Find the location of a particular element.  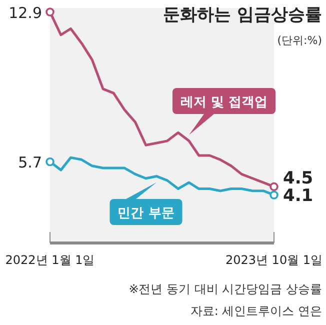

data-label: 5.7 is located at coordinates (30, 163).